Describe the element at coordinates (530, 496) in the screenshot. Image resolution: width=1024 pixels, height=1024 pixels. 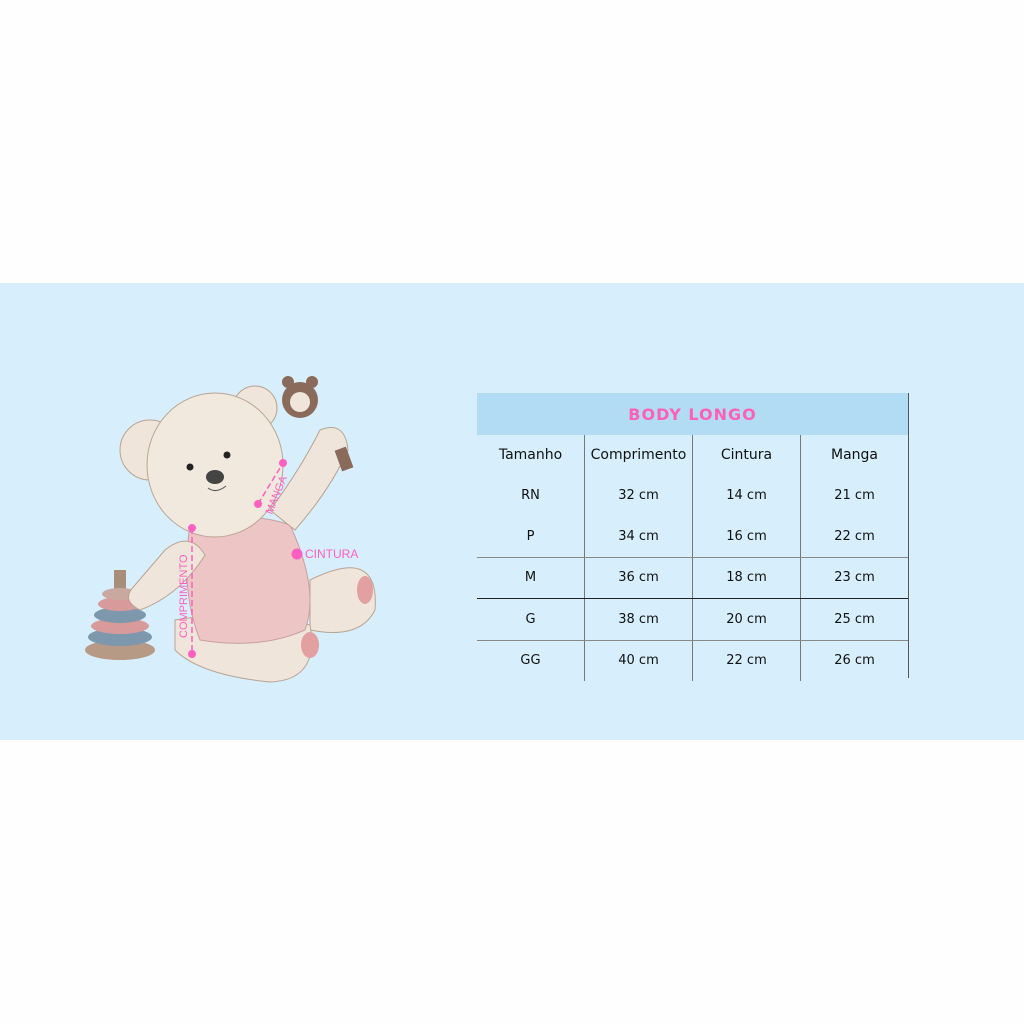
I see `table-cell: RN` at that location.